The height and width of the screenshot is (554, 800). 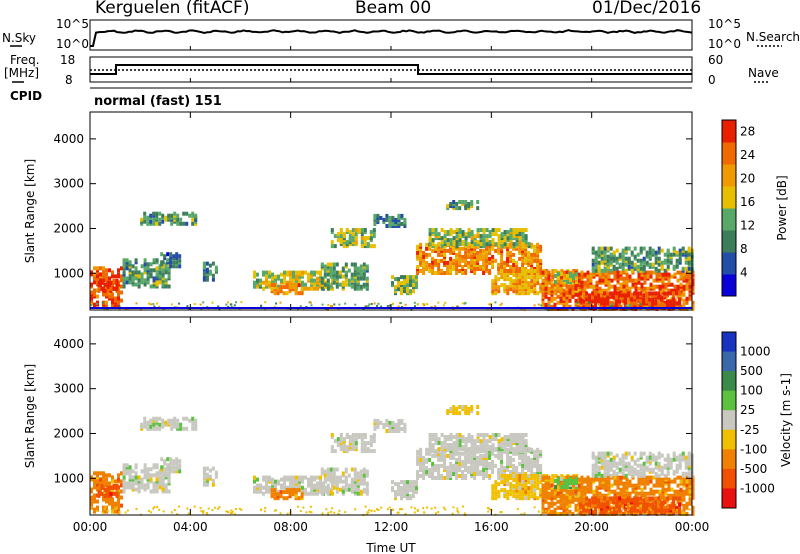 I want to click on noise-tick-bottom-right: 10^0, so click(x=724, y=44).